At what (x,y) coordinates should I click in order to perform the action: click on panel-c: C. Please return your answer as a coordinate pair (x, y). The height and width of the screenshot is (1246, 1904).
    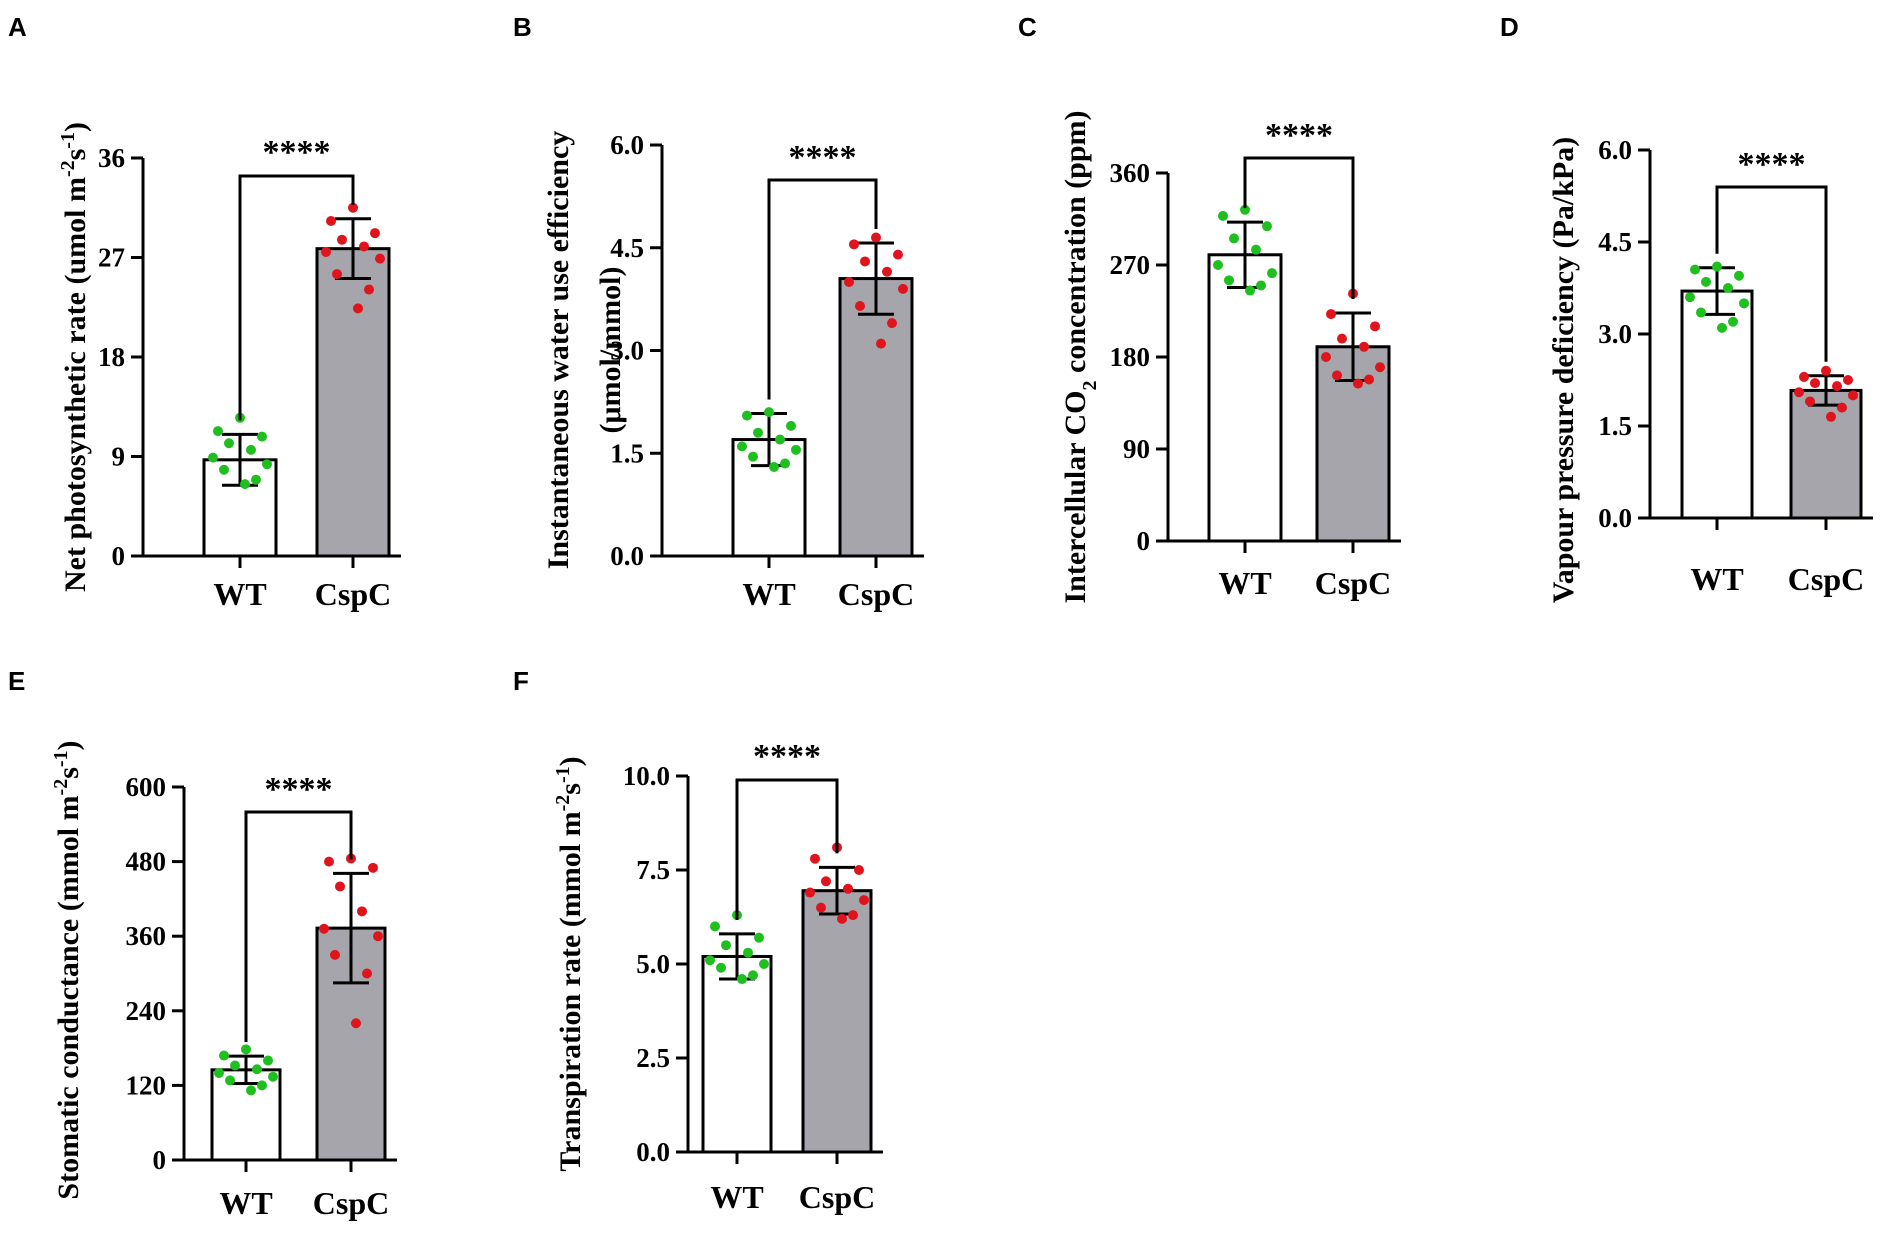
    Looking at the image, I should click on (1027, 27).